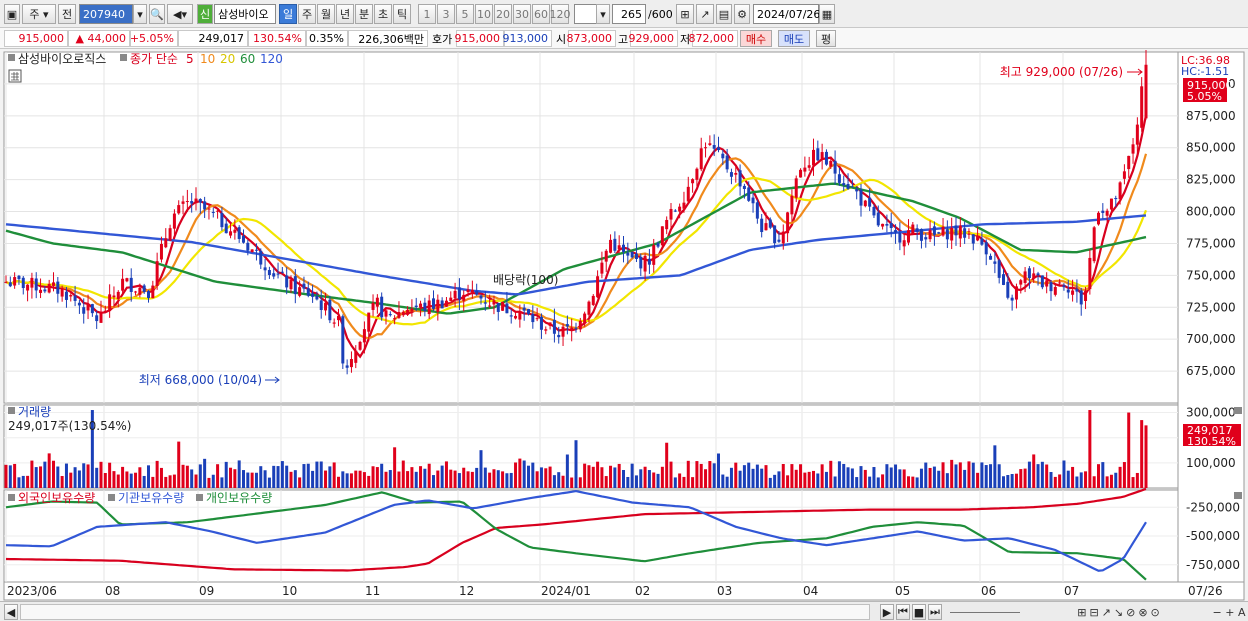 This screenshot has height=621, width=1248. What do you see at coordinates (383, 14) in the screenshot?
I see `period-tab-5: 초` at bounding box center [383, 14].